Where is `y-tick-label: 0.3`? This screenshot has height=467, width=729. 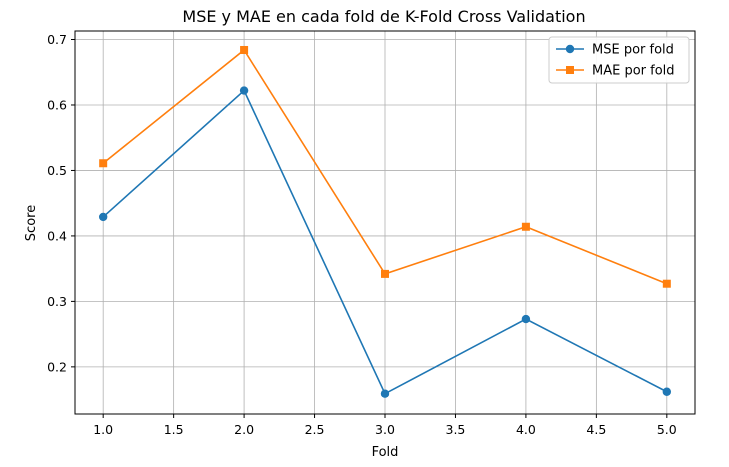
y-tick-label: 0.3 is located at coordinates (57, 301).